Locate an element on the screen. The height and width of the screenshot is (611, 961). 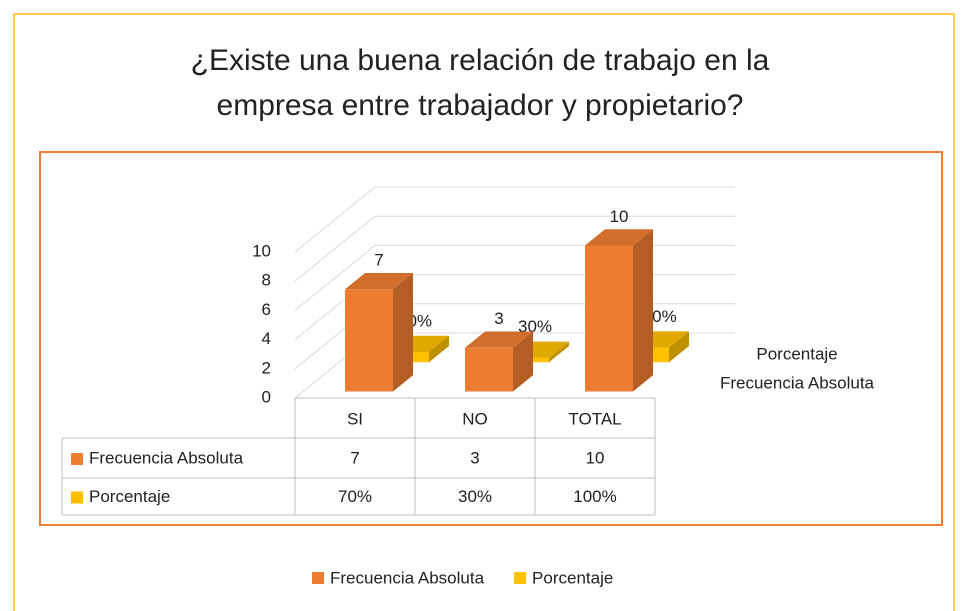
y-tick-label: 6 is located at coordinates (266, 309).